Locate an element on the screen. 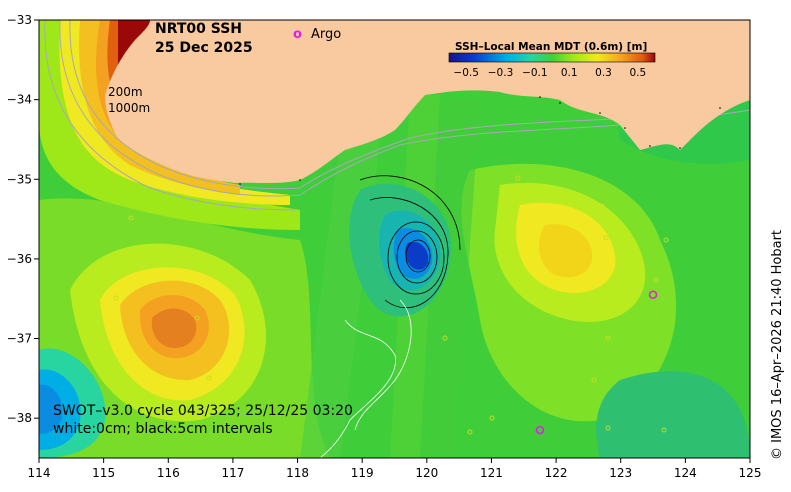 The image size is (791, 492). coastline-detail is located at coordinates (480, 140).